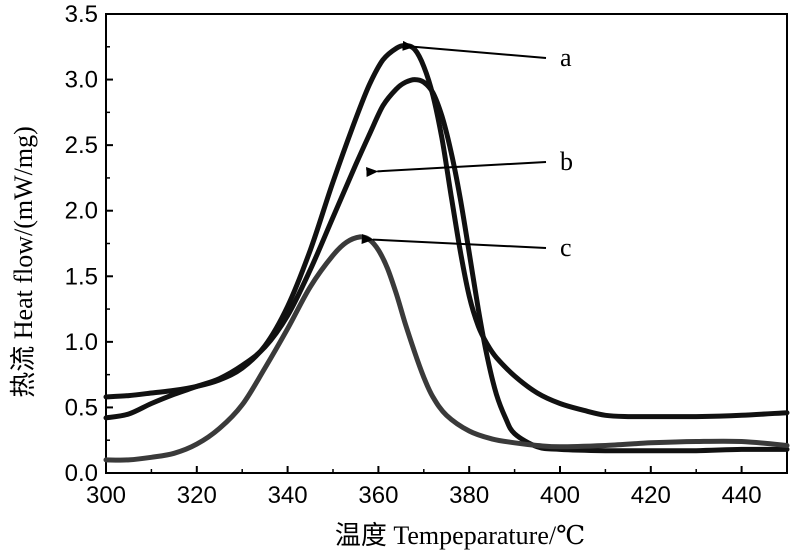 The height and width of the screenshot is (556, 800). I want to click on y-tick-label-2: 1.0, so click(81, 342).